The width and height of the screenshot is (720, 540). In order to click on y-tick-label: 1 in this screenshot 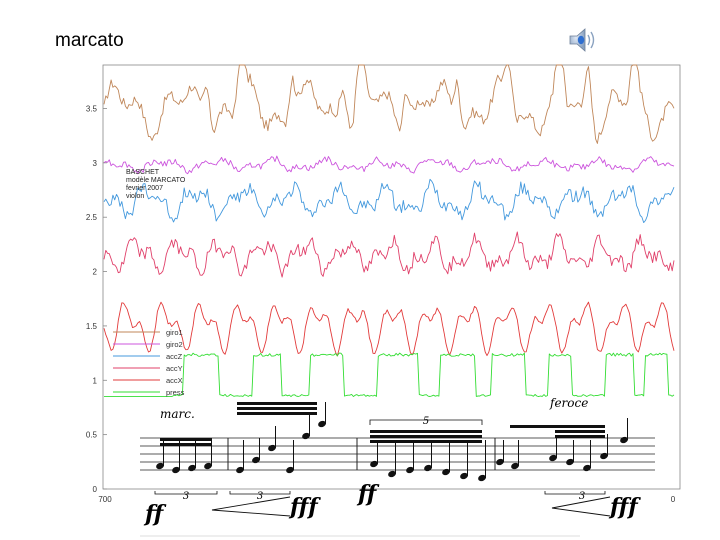, I will do `click(95, 380)`.